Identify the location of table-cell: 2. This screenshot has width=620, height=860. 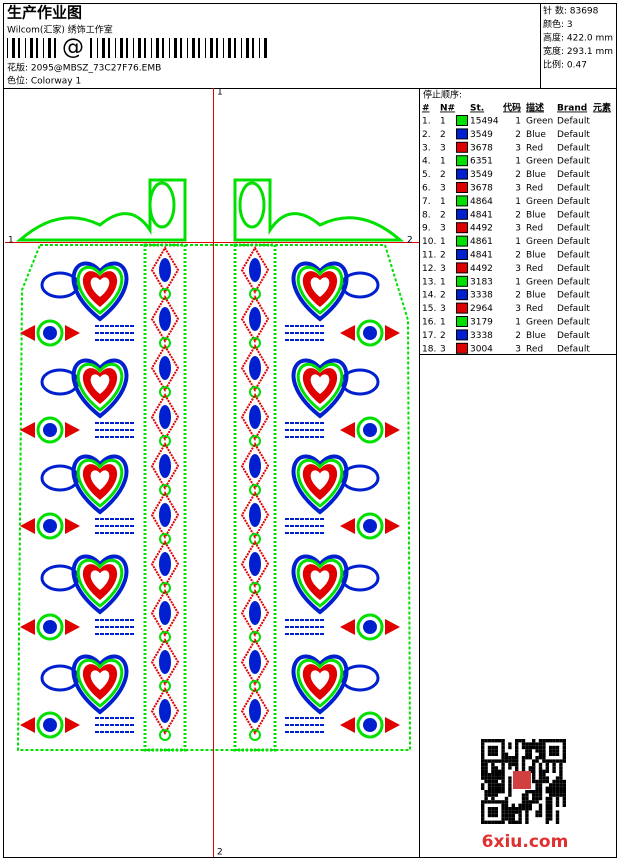
(518, 135).